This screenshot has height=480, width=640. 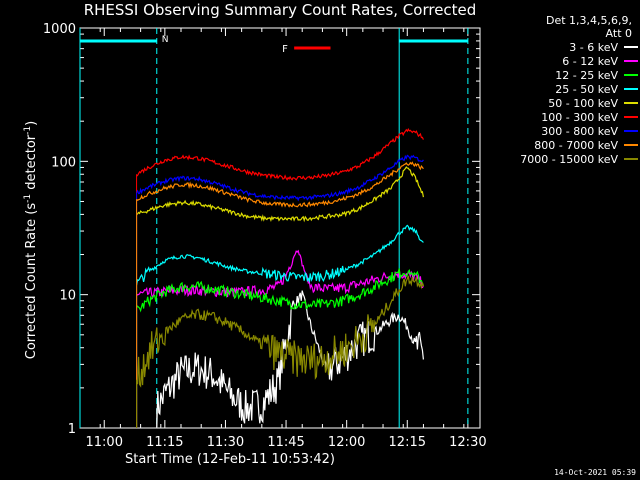 I want to click on x-tick-label-1: 11:15, so click(x=164, y=442).